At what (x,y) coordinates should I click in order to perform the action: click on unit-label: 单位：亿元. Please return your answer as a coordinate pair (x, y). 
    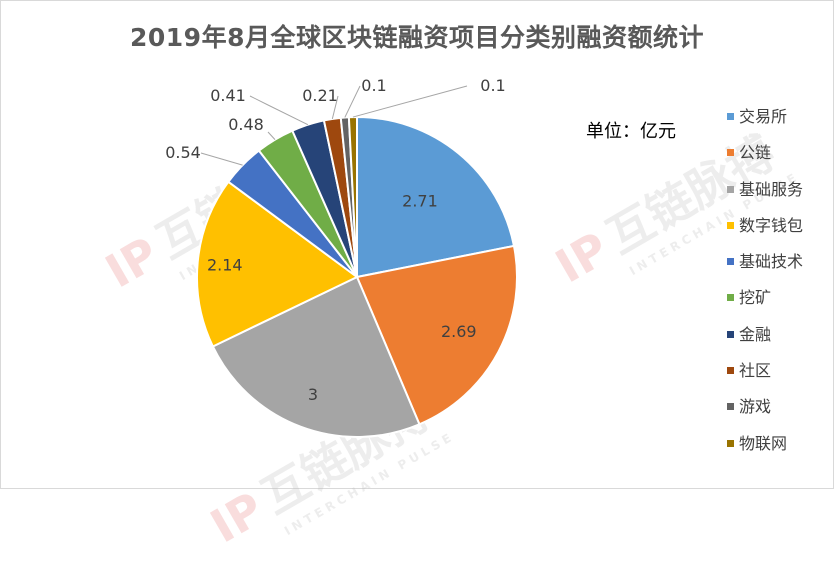
    Looking at the image, I should click on (631, 131).